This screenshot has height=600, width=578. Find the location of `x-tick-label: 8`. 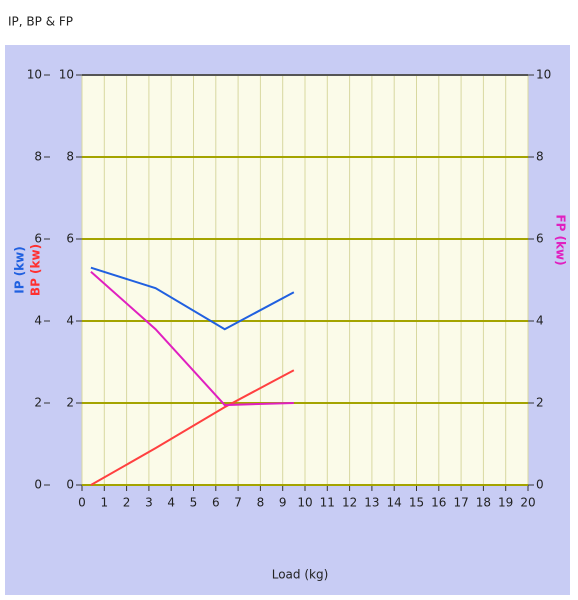

x-tick-label: 8 is located at coordinates (261, 503).